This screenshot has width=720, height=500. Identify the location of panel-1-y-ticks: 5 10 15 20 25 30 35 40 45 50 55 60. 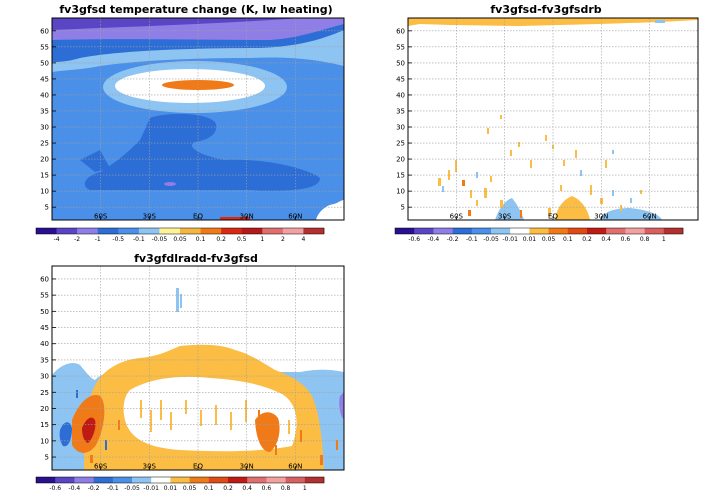
(48, 119).